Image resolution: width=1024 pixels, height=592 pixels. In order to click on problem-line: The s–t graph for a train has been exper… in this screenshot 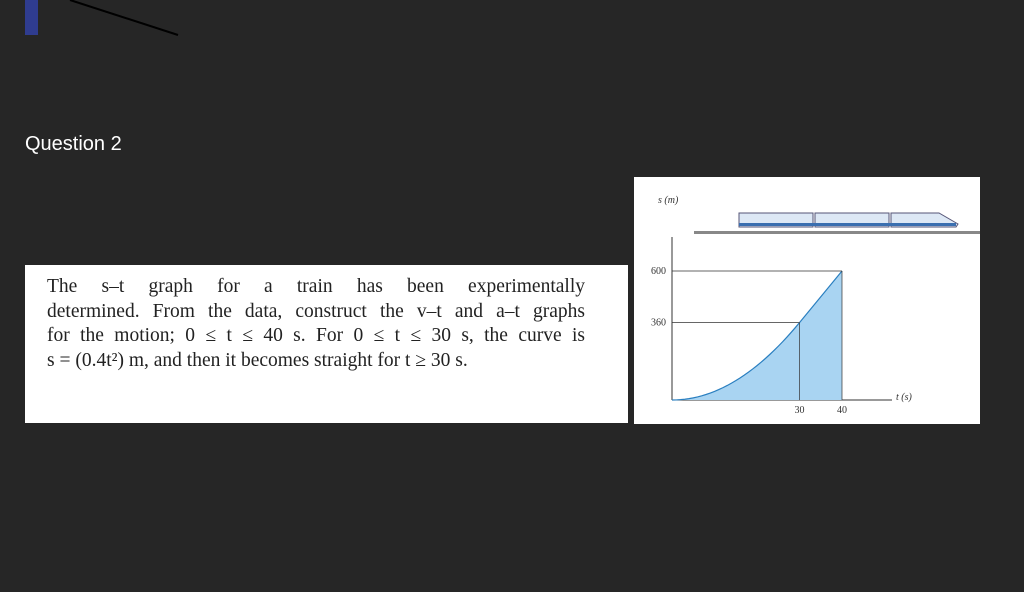, I will do `click(316, 286)`.